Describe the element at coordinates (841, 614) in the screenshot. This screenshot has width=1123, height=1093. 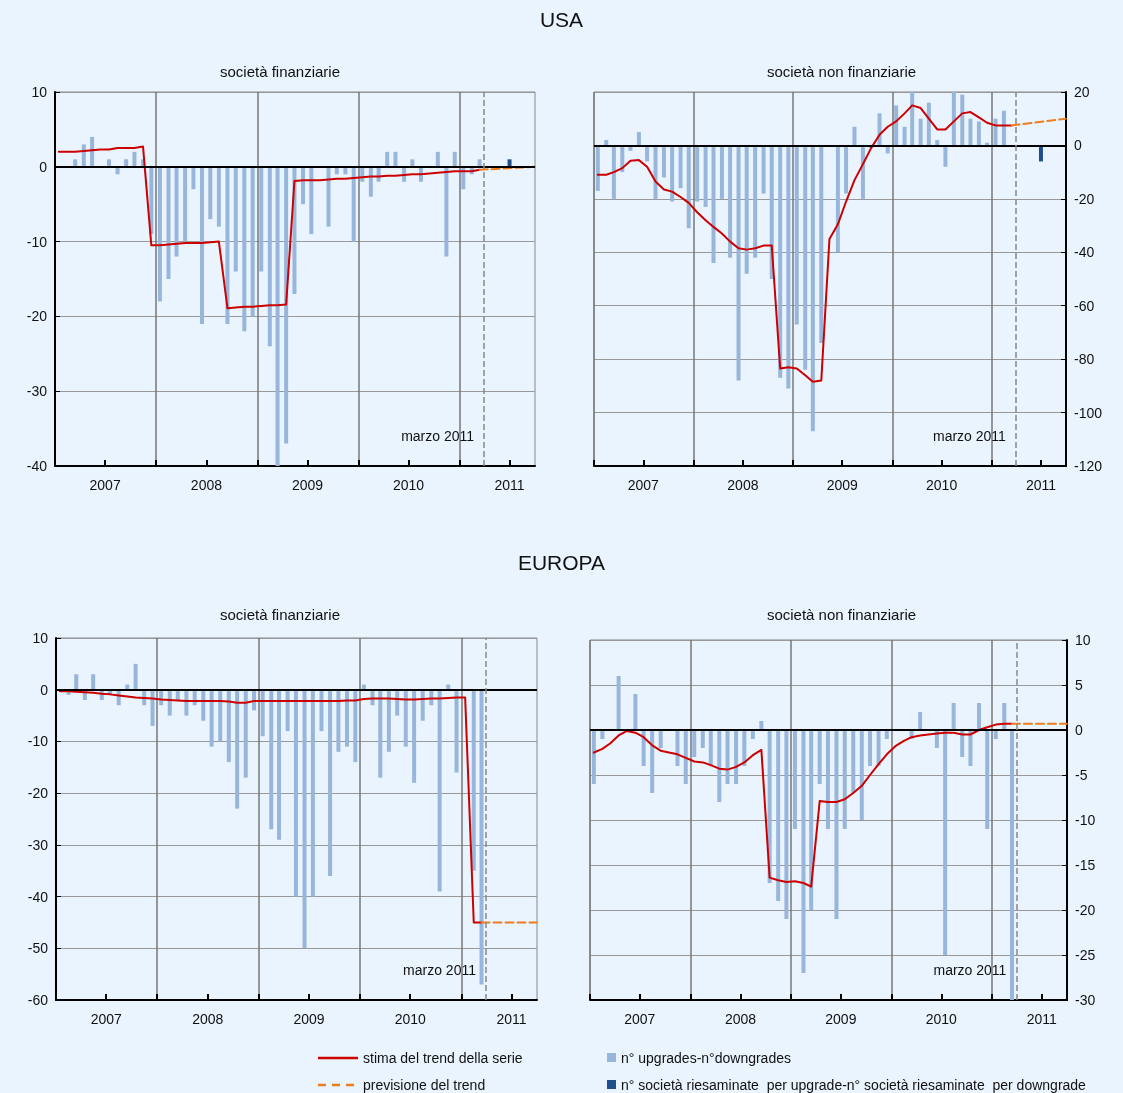
I see `chart-title: società non finanziarie` at that location.